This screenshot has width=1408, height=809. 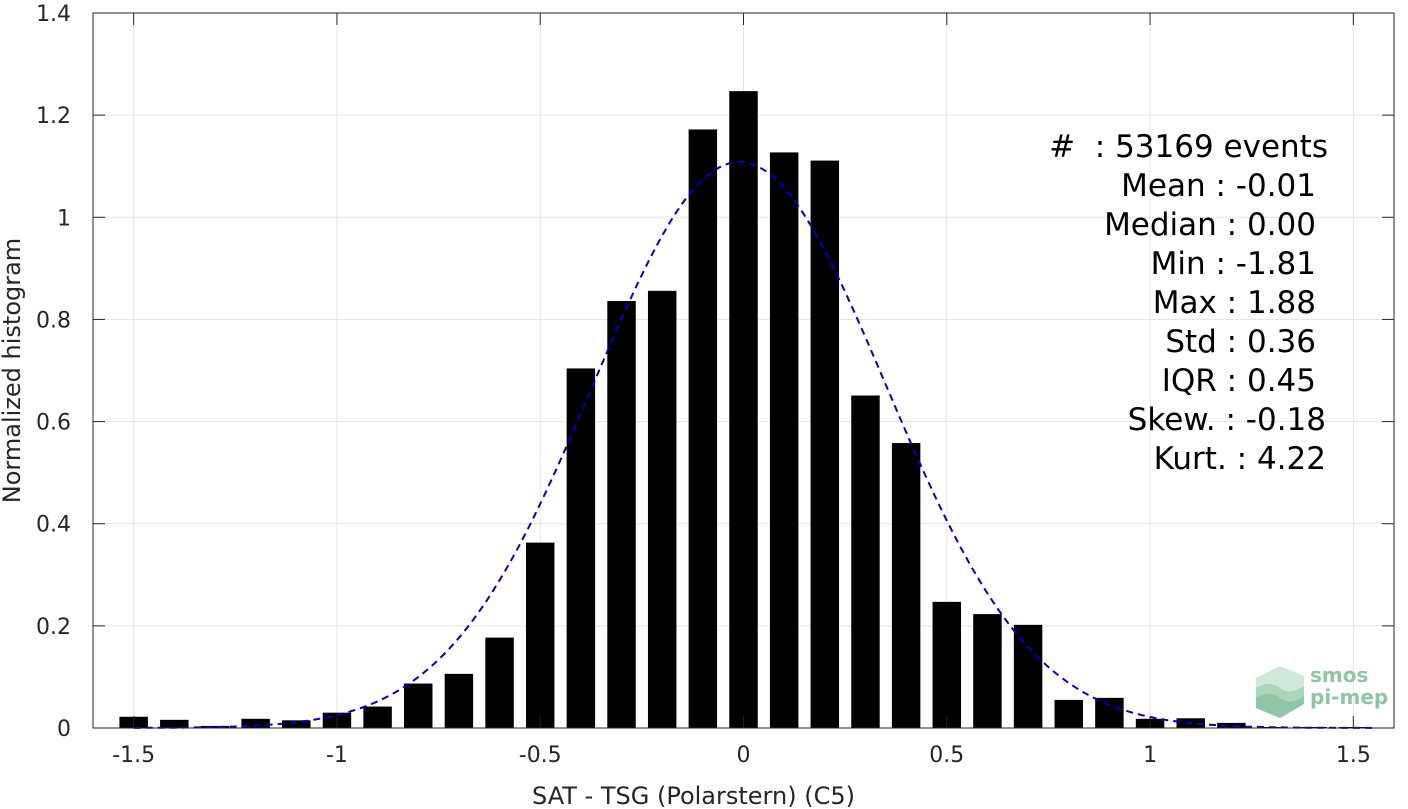 I want to click on stat-iqr: IQR : 0.45, so click(x=1238, y=381).